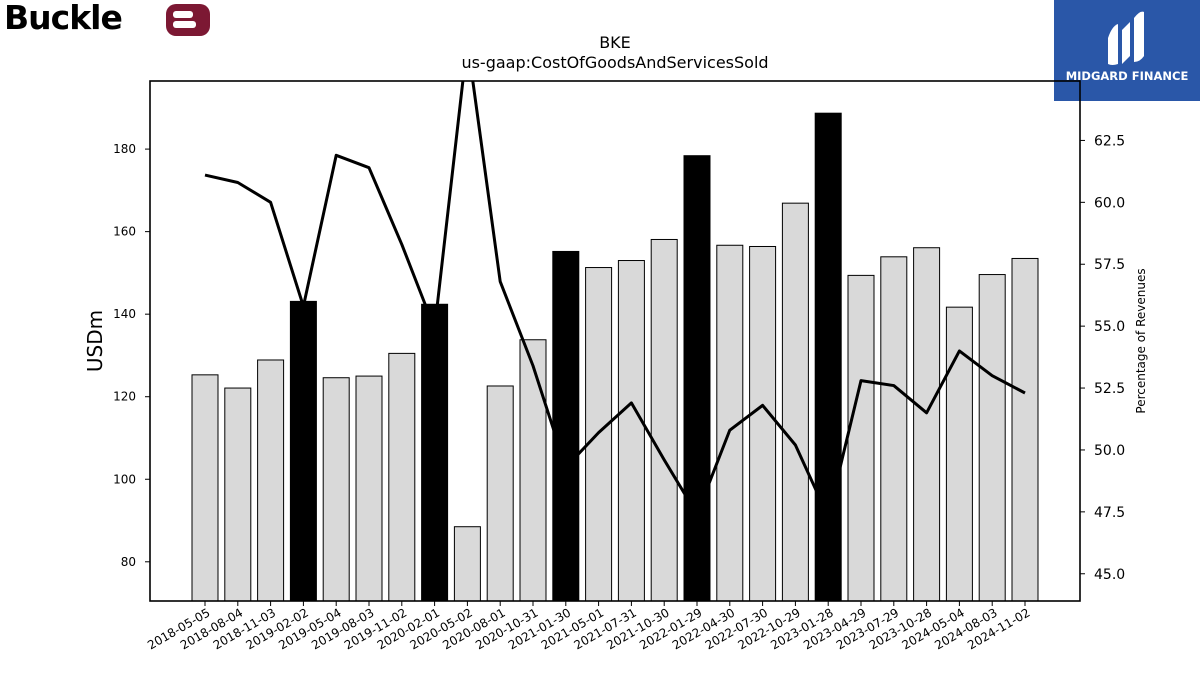 Image resolution: width=1200 pixels, height=675 pixels. I want to click on y2-tick-label: 57.5, so click(1109, 265).